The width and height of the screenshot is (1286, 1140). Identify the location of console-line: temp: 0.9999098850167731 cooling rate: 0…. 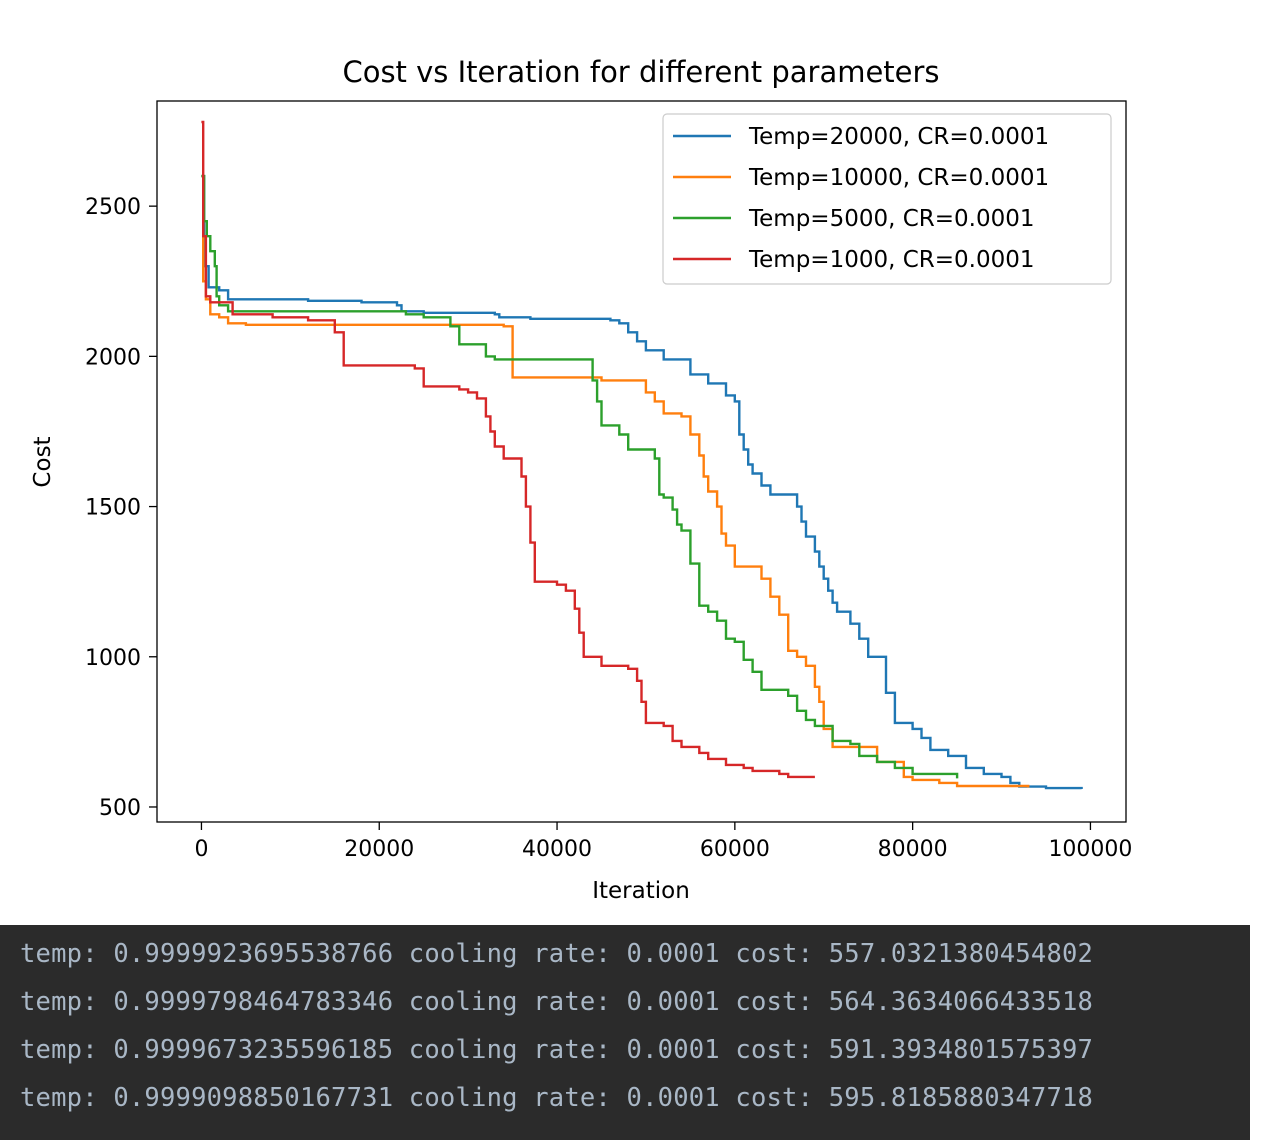
(557, 1098).